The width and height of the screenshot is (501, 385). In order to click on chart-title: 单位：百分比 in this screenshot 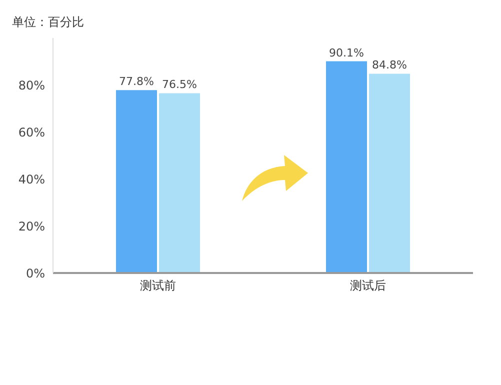, I will do `click(48, 22)`.